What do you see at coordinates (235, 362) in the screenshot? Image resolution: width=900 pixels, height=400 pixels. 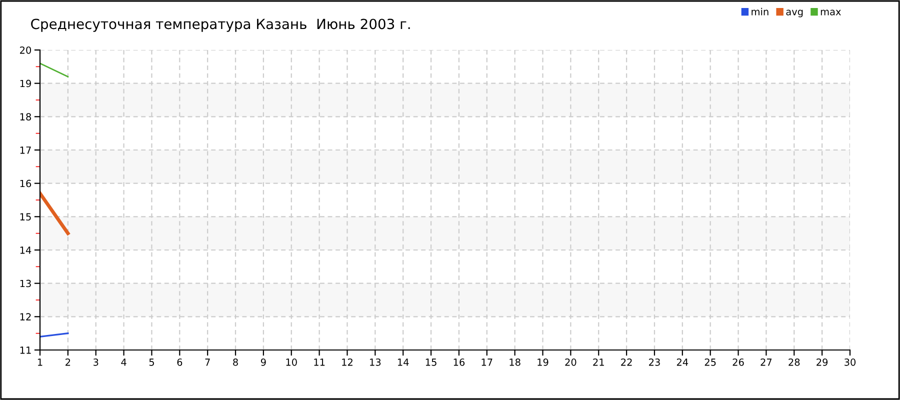 I see `x-tick-label: 8` at bounding box center [235, 362].